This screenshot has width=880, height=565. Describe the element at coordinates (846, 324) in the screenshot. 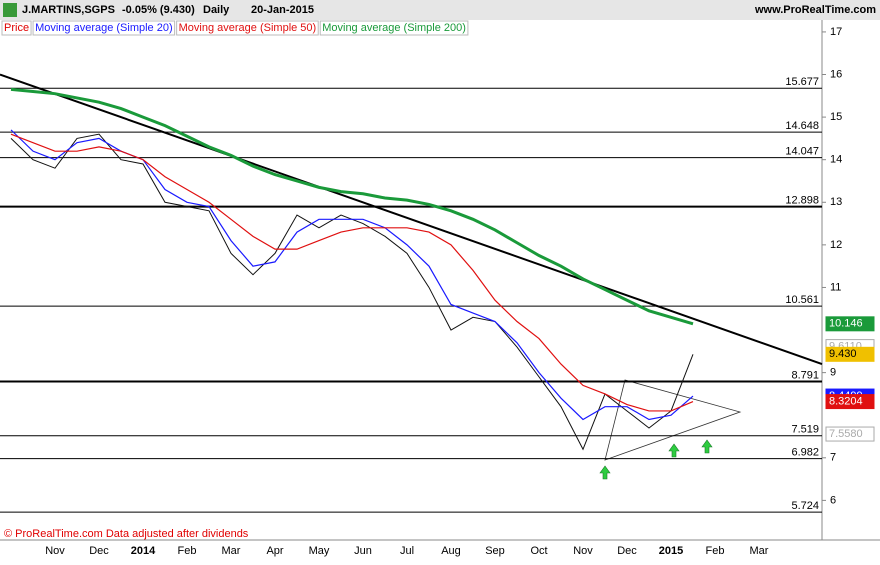

I see `price-tag-label: 10.146` at that location.